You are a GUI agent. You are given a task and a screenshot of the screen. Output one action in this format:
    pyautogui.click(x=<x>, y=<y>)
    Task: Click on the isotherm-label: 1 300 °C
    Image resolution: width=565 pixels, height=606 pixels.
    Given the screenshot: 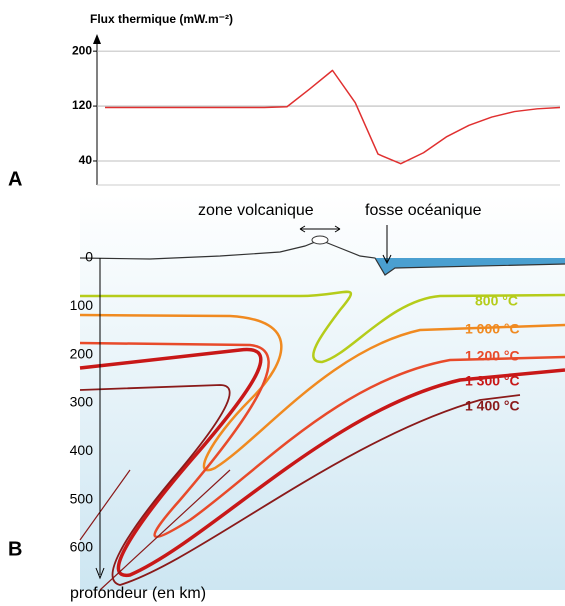 What is the action you would take?
    pyautogui.click(x=492, y=381)
    